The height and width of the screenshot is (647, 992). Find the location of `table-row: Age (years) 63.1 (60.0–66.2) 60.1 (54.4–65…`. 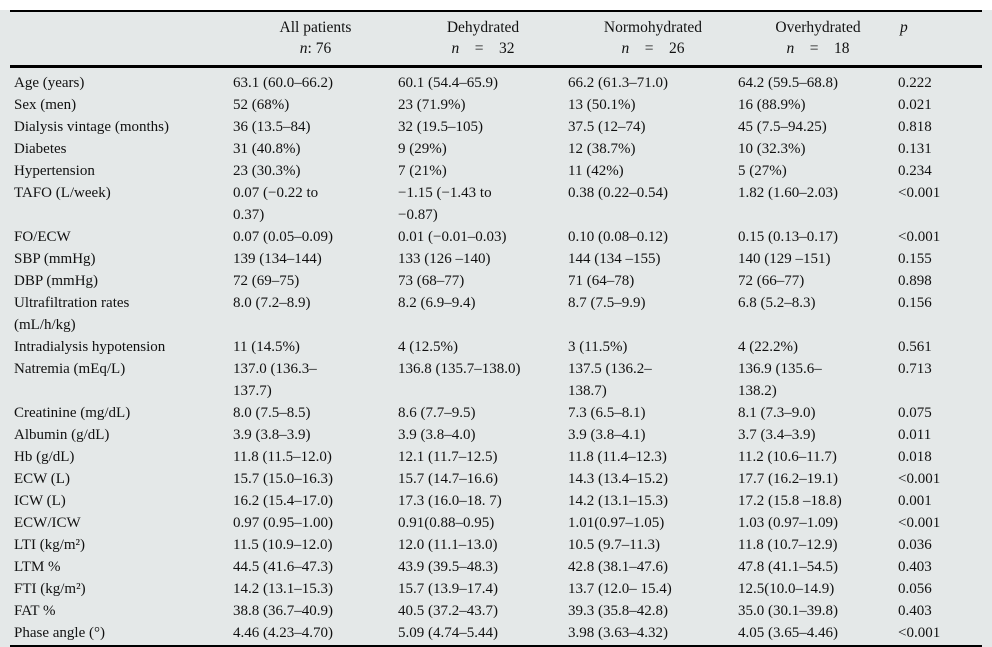

table-row: Age (years) 63.1 (60.0–66.2) 60.1 (54.4–65… is located at coordinates (496, 81).